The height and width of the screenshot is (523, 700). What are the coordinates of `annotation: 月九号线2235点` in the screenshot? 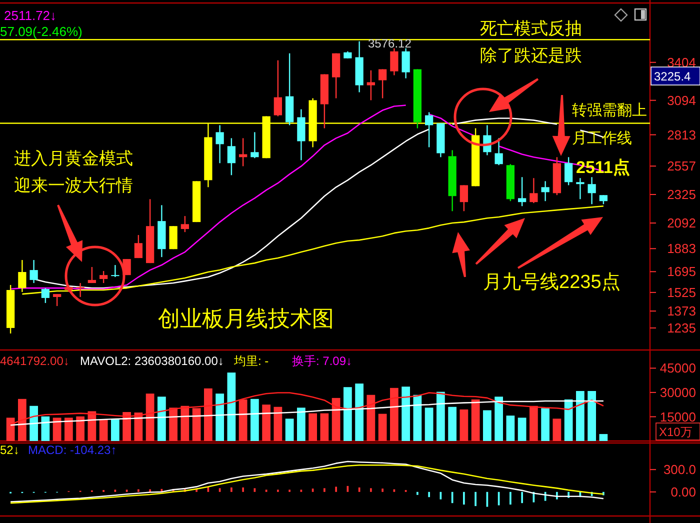 It's located at (551, 282).